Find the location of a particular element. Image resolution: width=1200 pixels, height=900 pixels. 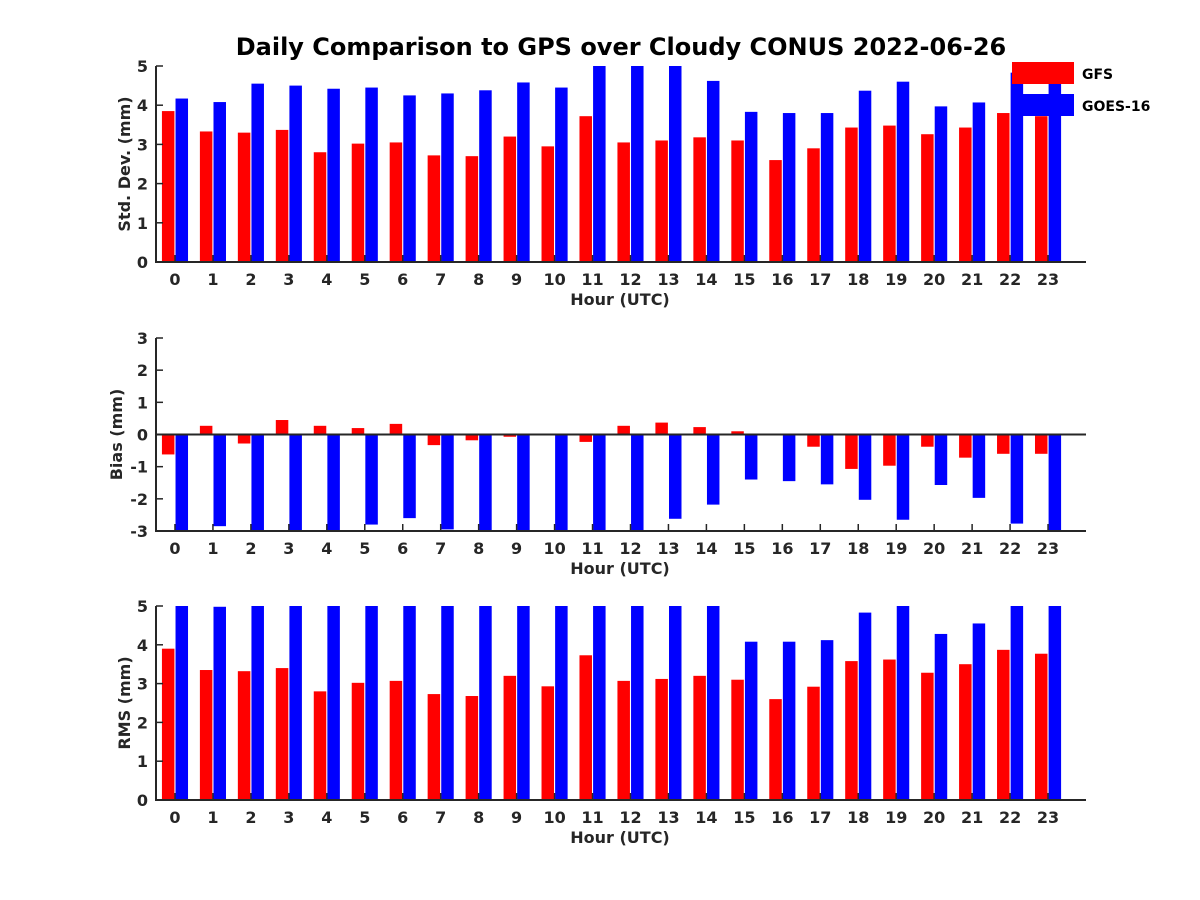

y-axis-label: Std. Dev. (mm) is located at coordinates (124, 163).